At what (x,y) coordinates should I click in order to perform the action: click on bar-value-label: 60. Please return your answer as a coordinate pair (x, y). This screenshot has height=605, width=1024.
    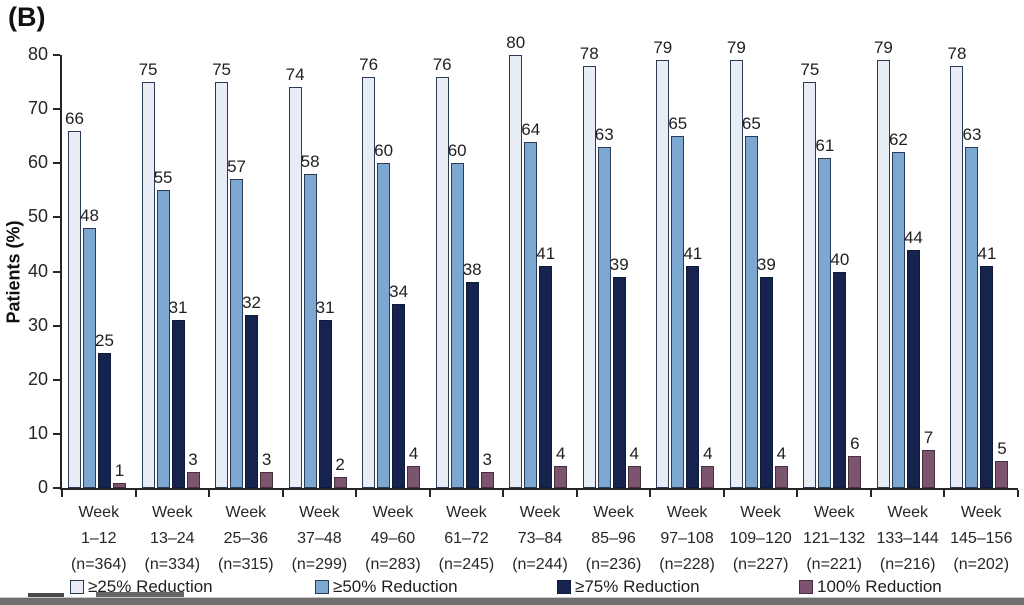
    Looking at the image, I should click on (384, 151).